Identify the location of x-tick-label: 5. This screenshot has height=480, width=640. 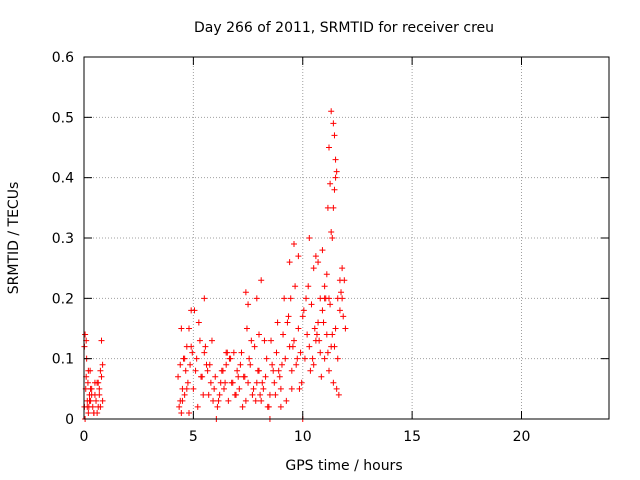
(193, 437).